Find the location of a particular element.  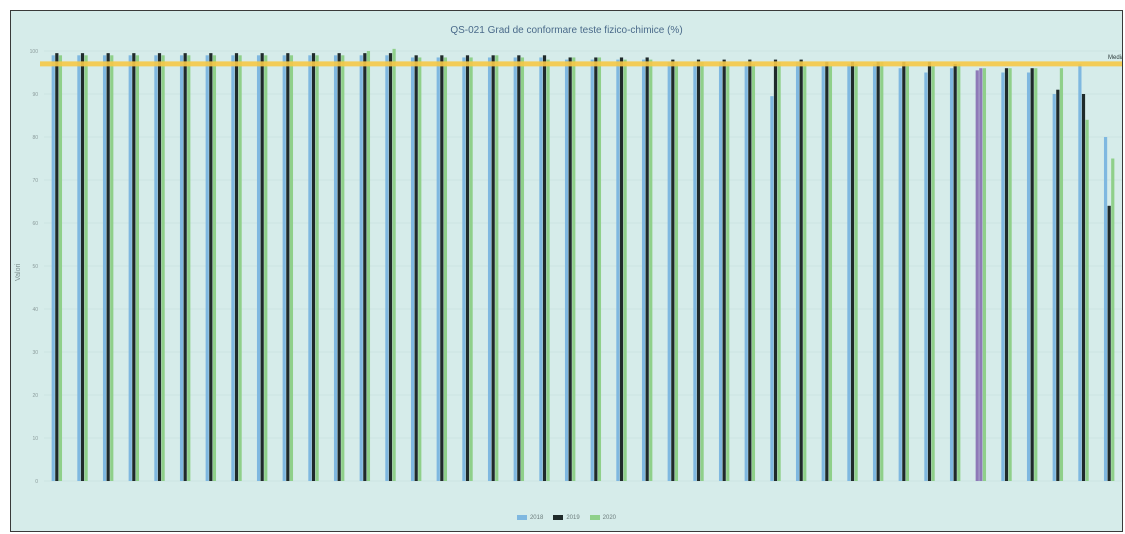

legend-label: 2018 is located at coordinates (536, 518).